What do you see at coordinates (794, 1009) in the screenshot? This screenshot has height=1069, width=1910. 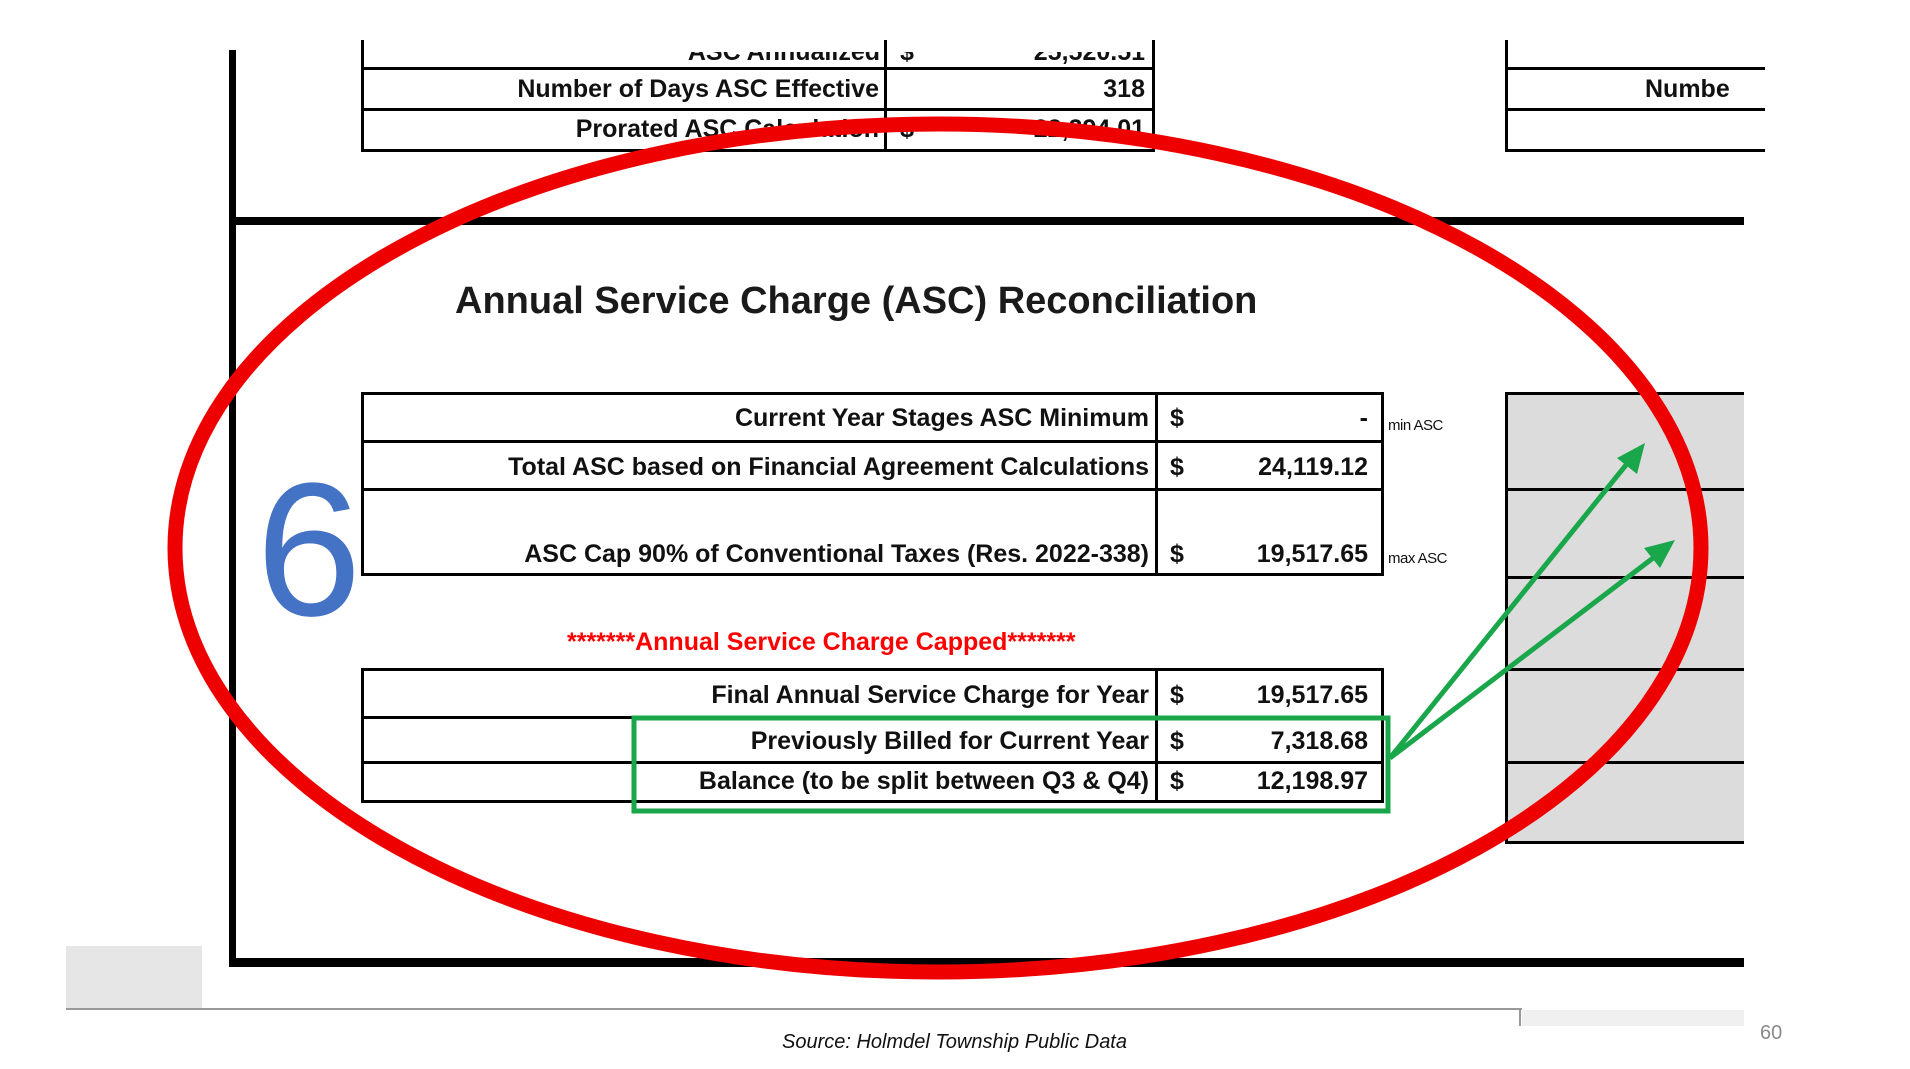 I see `bottom-baseline` at bounding box center [794, 1009].